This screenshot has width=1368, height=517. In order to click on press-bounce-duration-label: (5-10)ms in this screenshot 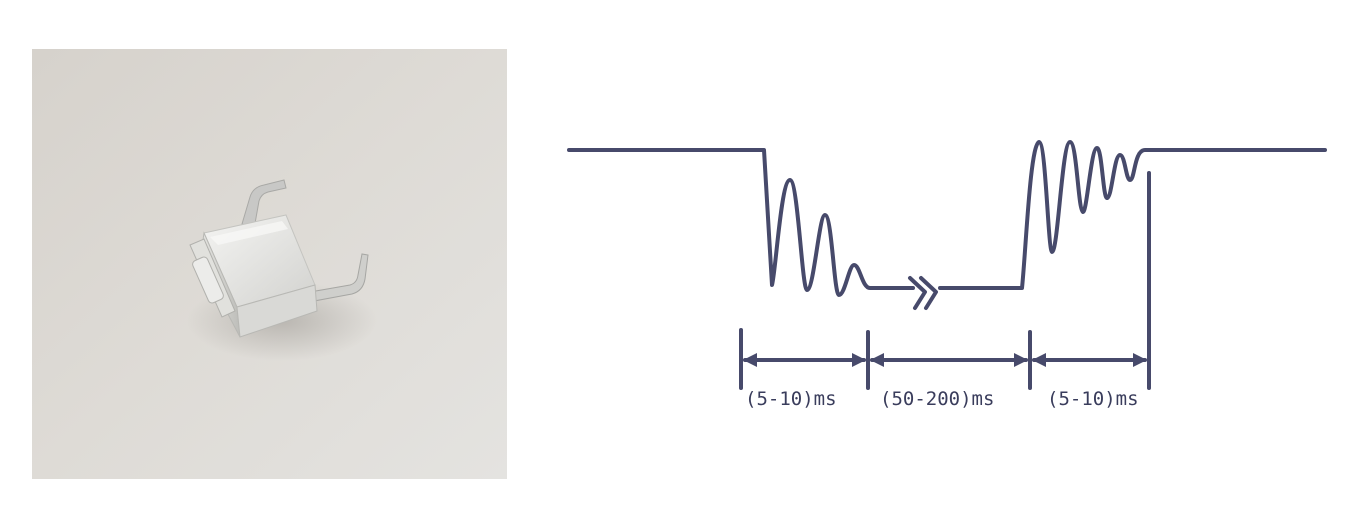, I will do `click(791, 399)`.